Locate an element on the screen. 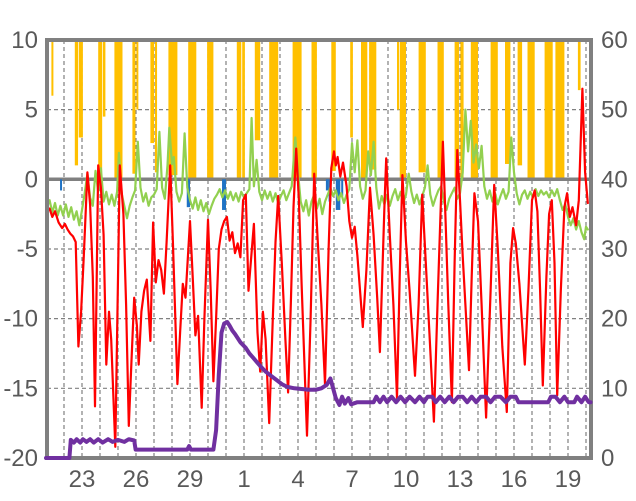  right-axis-tick-label: 20 is located at coordinates (614, 319).